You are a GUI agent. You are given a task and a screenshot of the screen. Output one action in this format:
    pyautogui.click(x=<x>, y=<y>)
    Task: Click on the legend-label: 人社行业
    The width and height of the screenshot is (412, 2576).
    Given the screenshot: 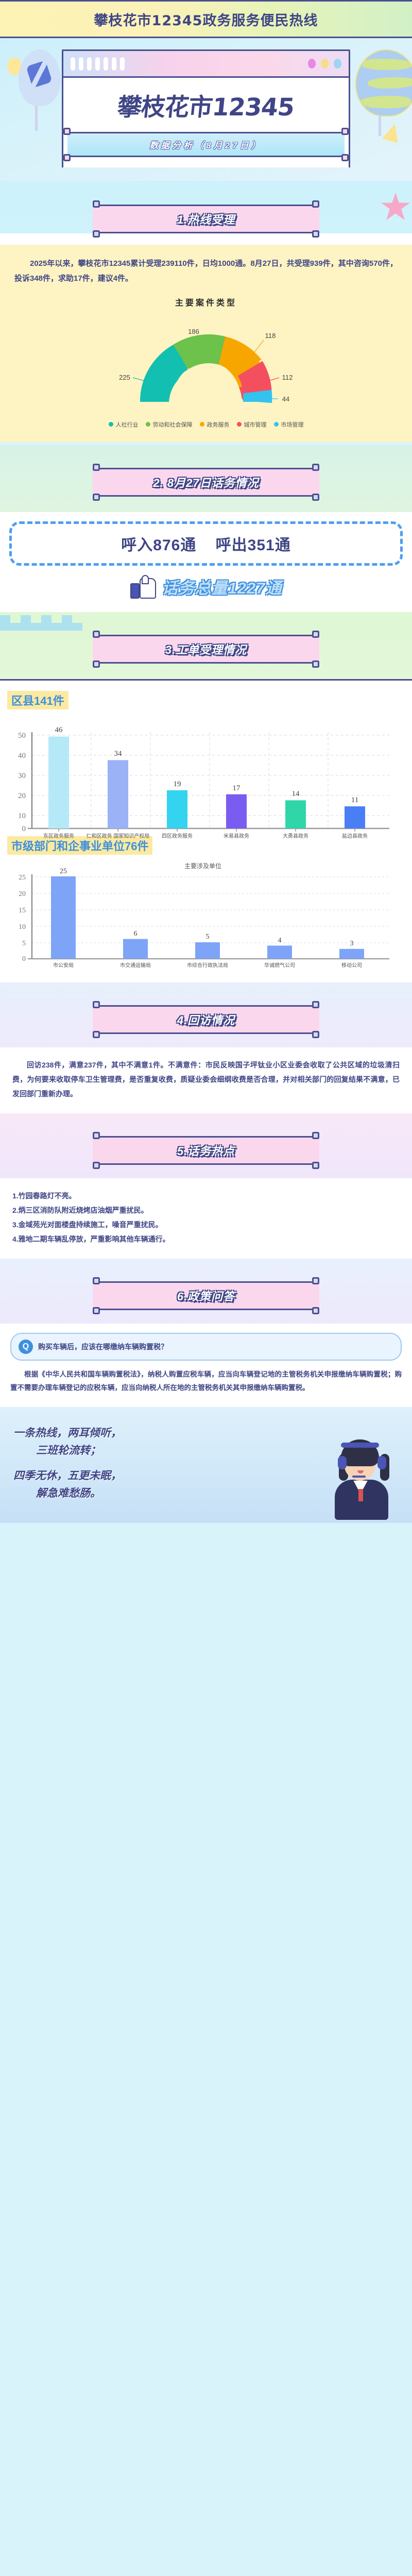 What is the action you would take?
    pyautogui.click(x=127, y=424)
    